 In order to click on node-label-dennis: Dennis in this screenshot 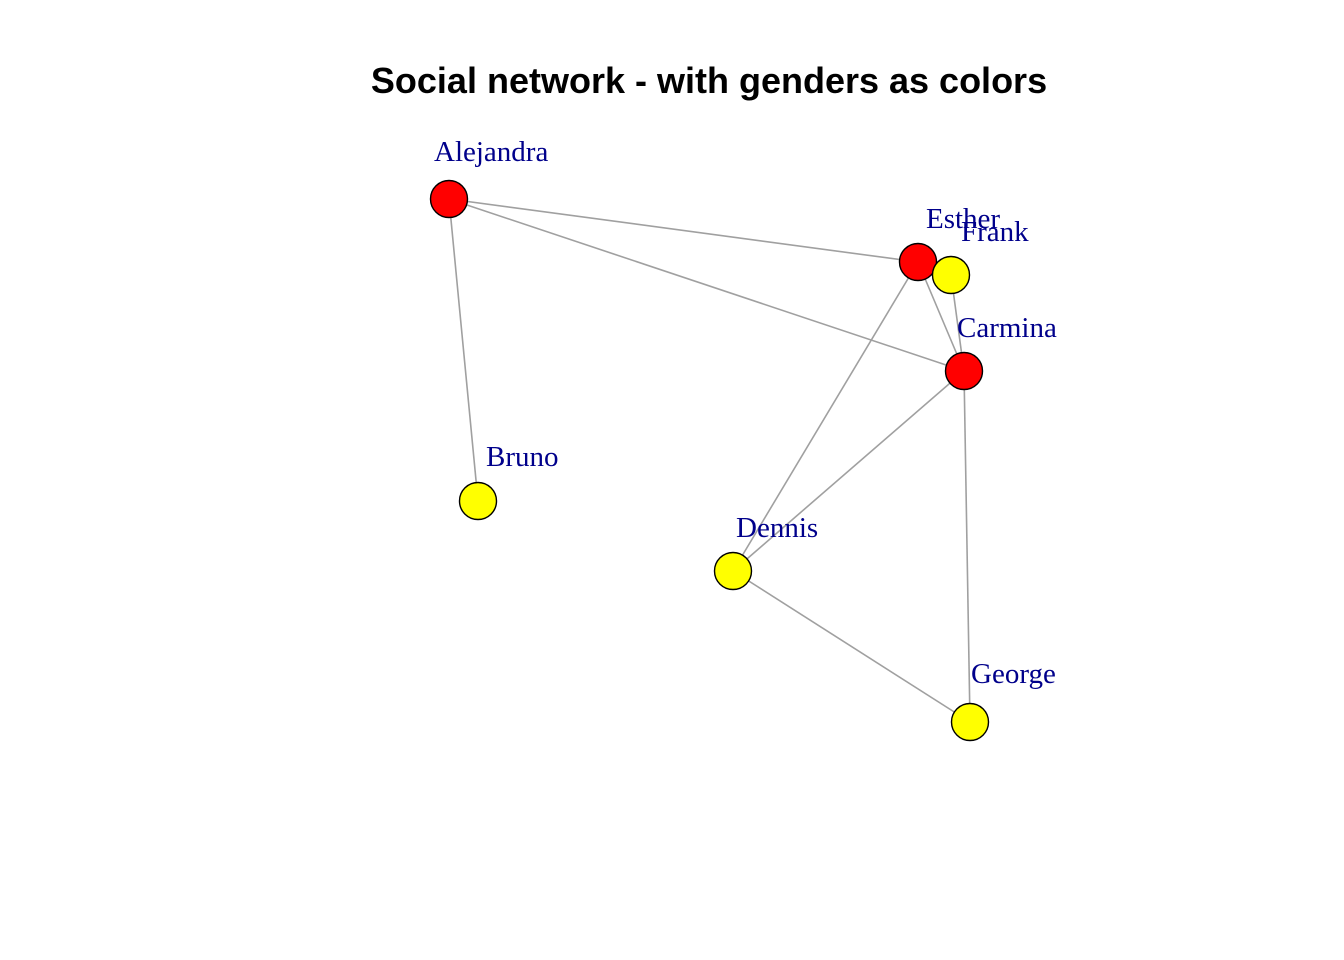, I will do `click(777, 528)`.